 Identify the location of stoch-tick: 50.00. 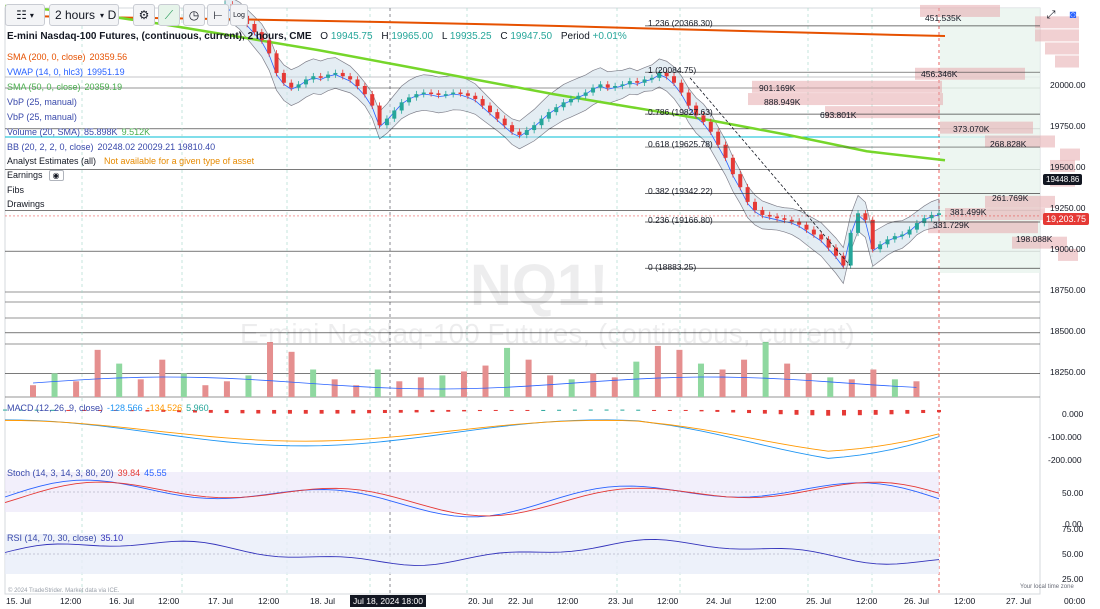
(1073, 493).